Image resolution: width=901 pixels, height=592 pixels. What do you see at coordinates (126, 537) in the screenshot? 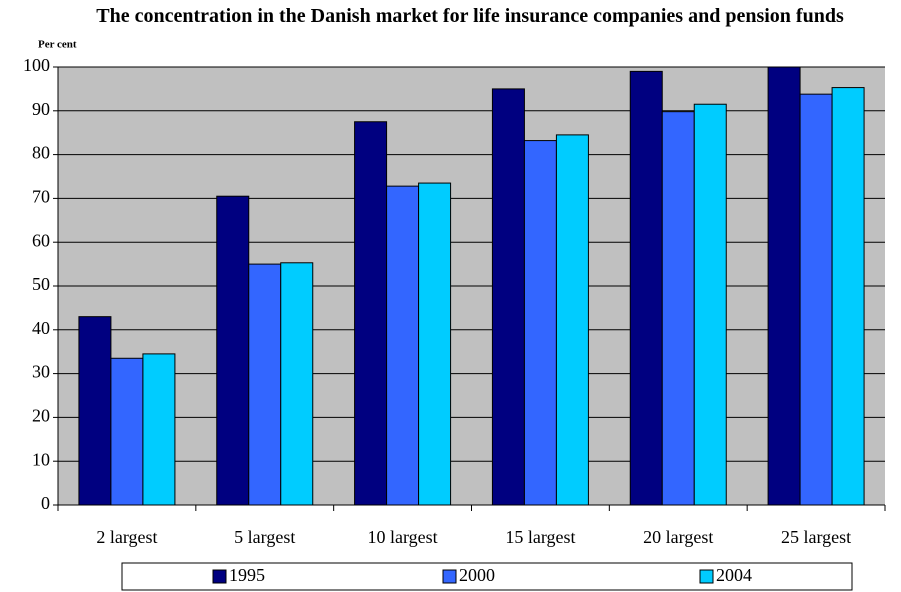
I see `x-tick-label: 2 largest` at bounding box center [126, 537].